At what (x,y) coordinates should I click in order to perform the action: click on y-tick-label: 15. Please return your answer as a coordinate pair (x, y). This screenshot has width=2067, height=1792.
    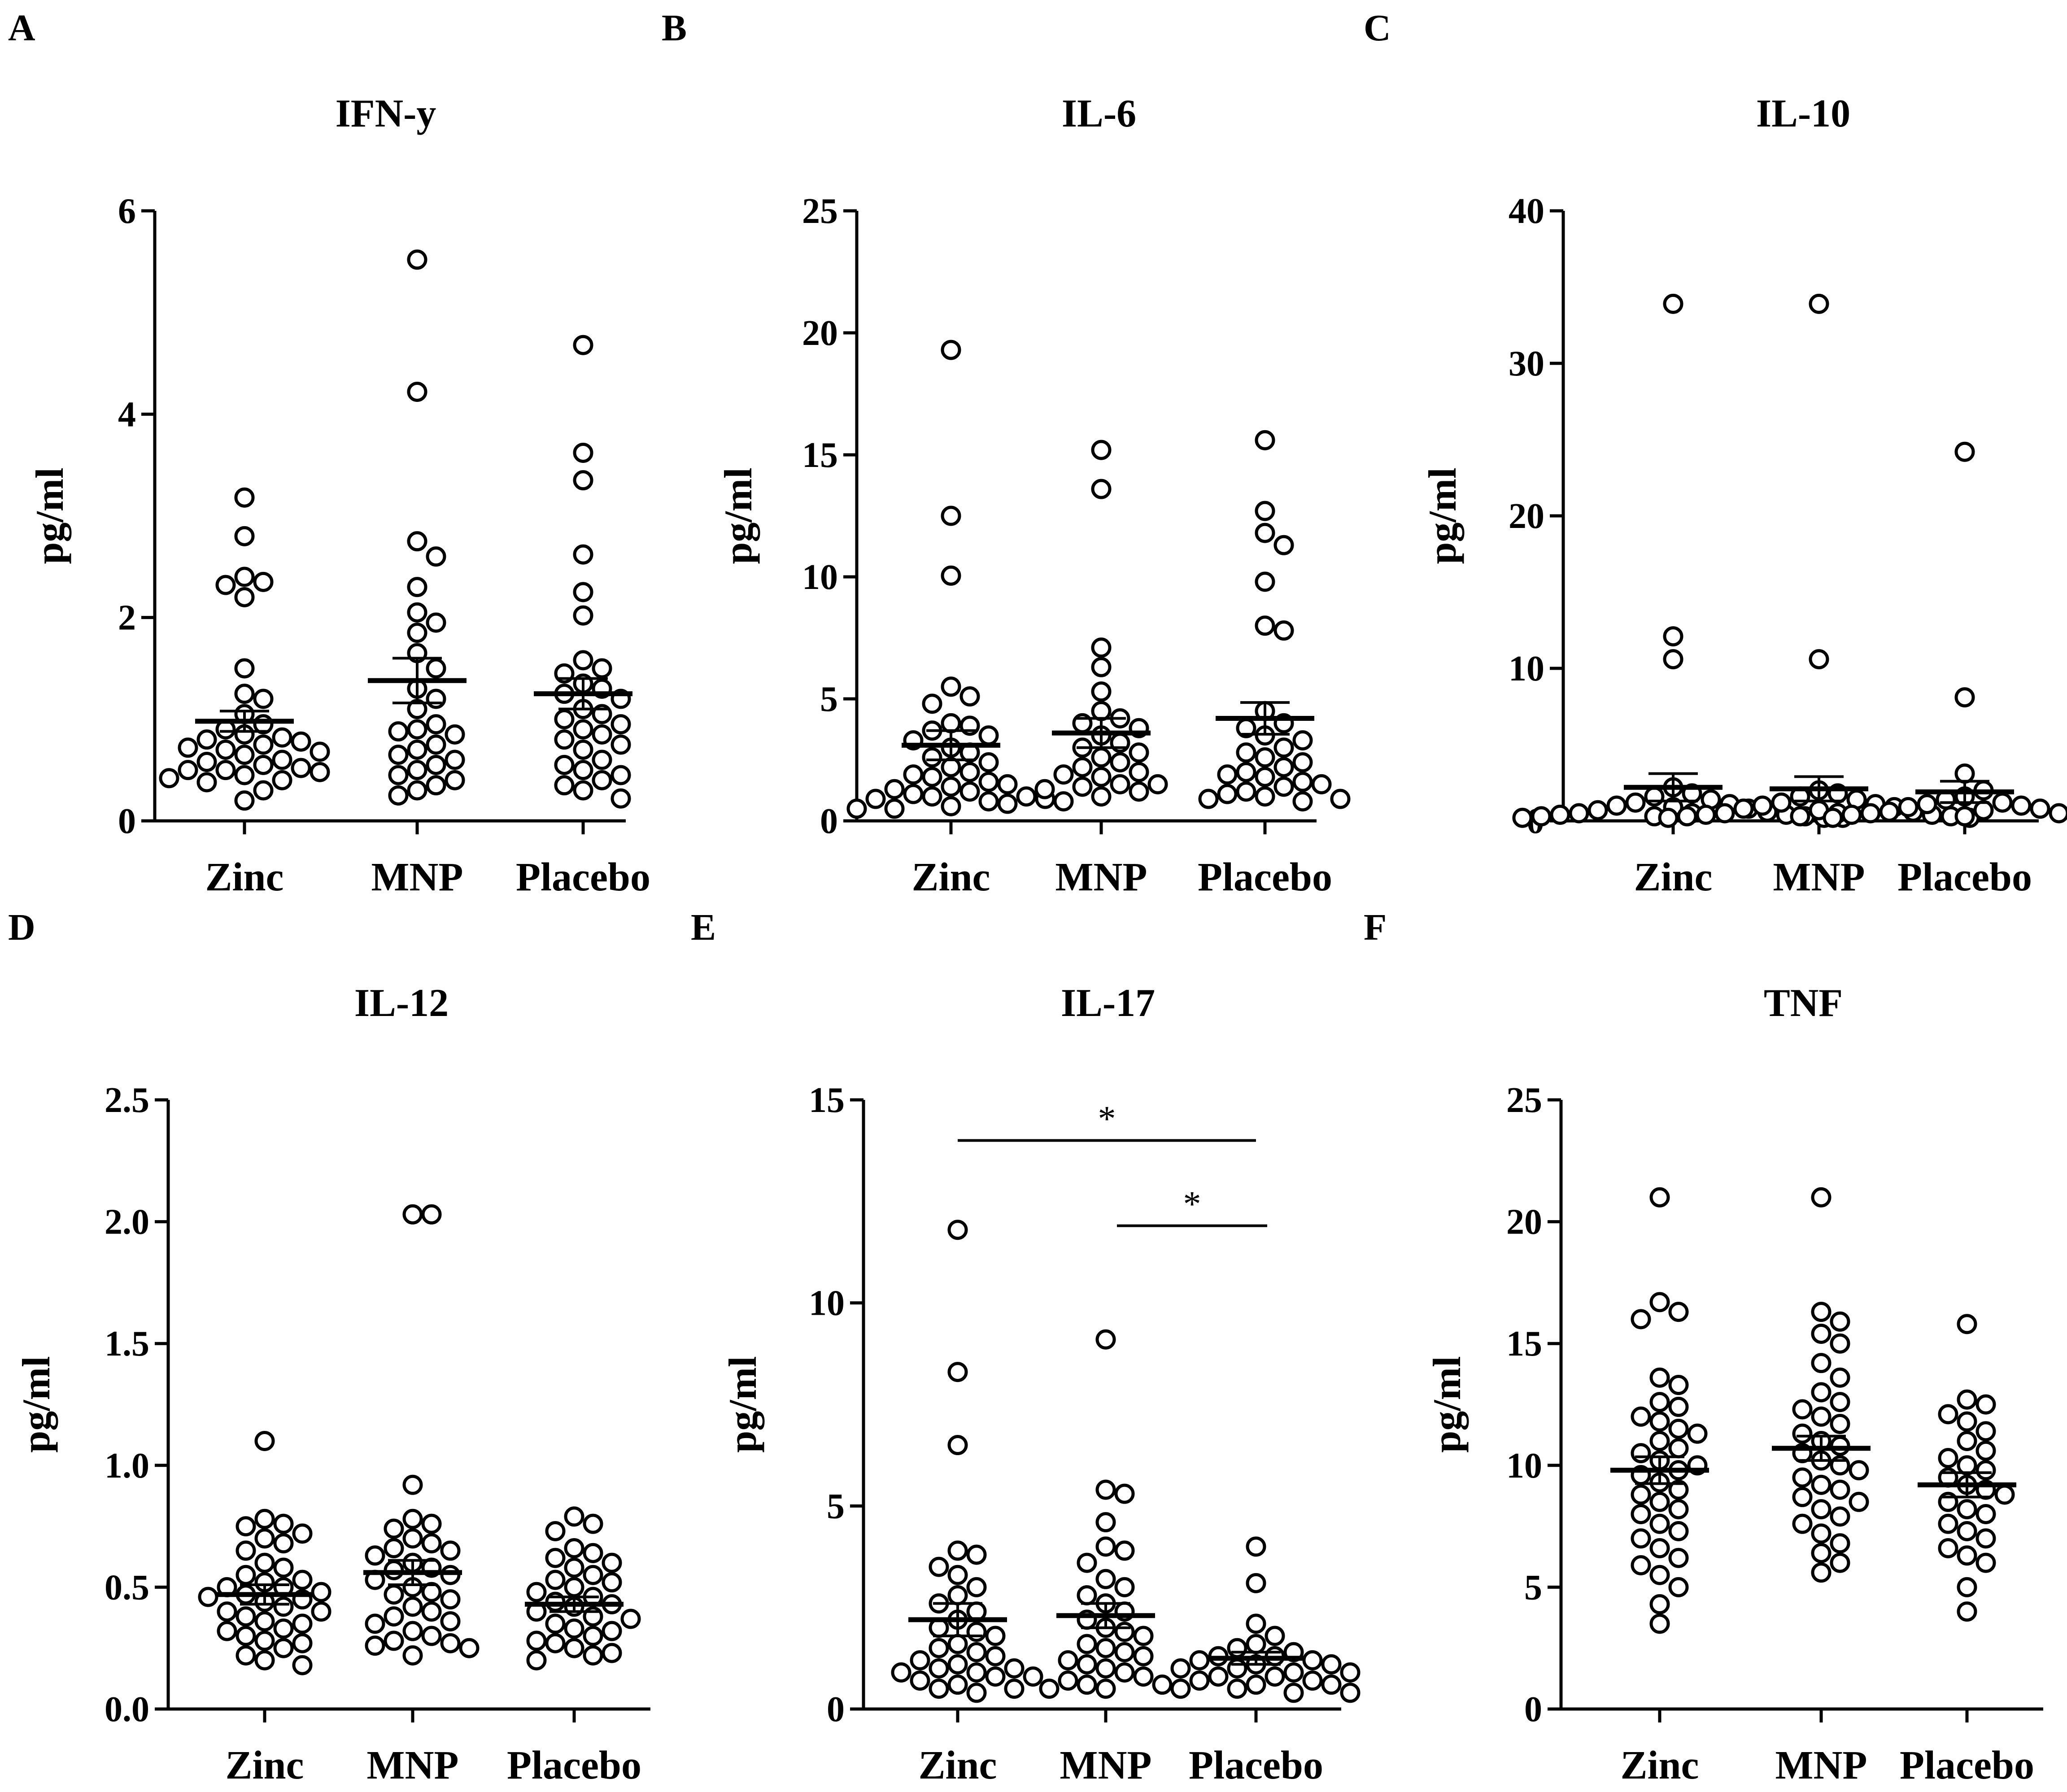
    Looking at the image, I should click on (1524, 1344).